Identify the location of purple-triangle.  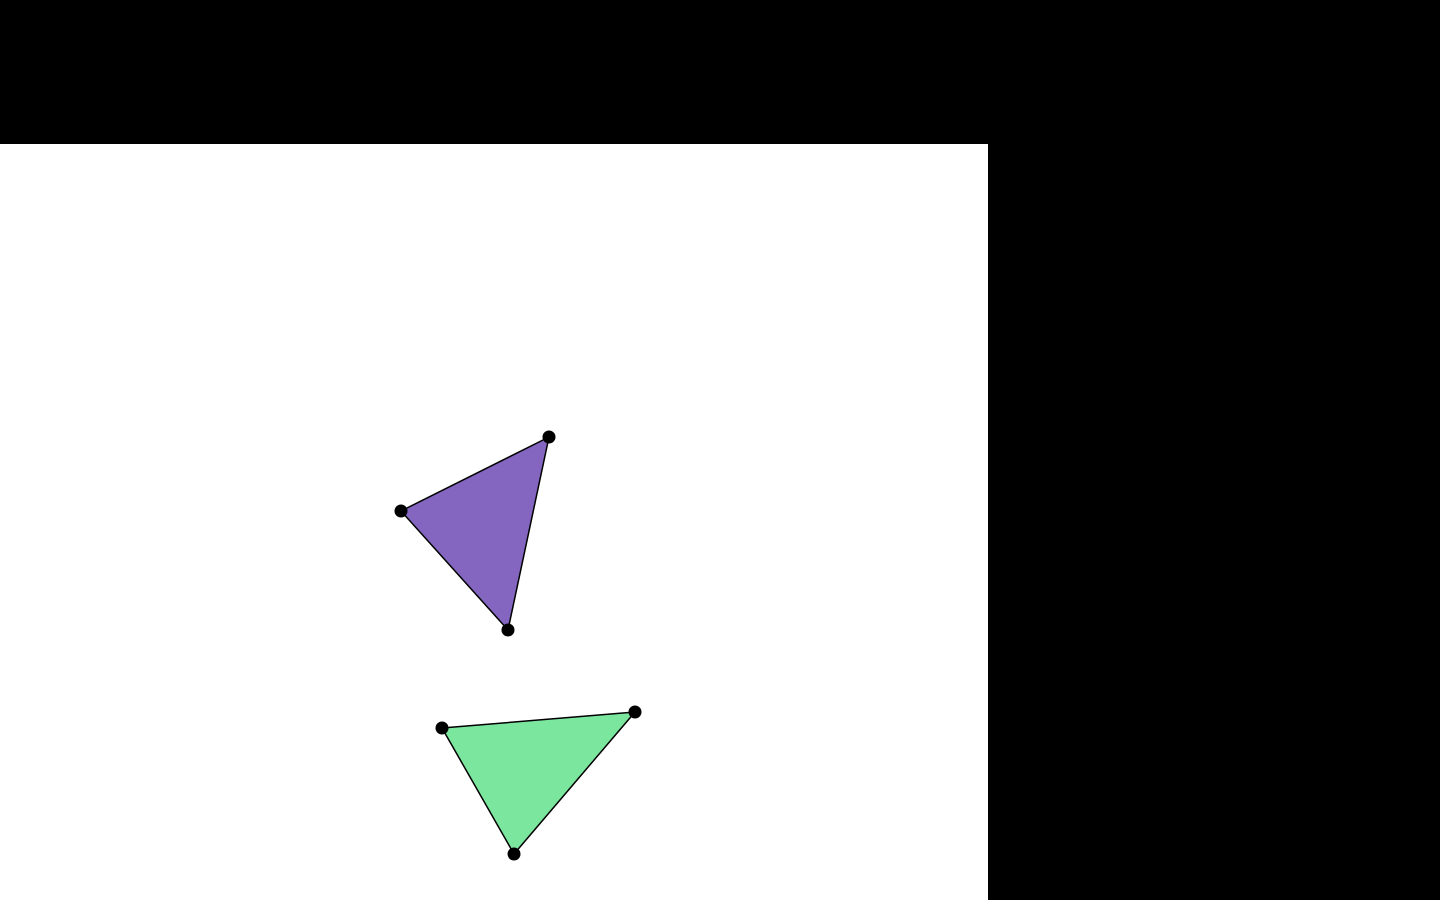
(475, 533).